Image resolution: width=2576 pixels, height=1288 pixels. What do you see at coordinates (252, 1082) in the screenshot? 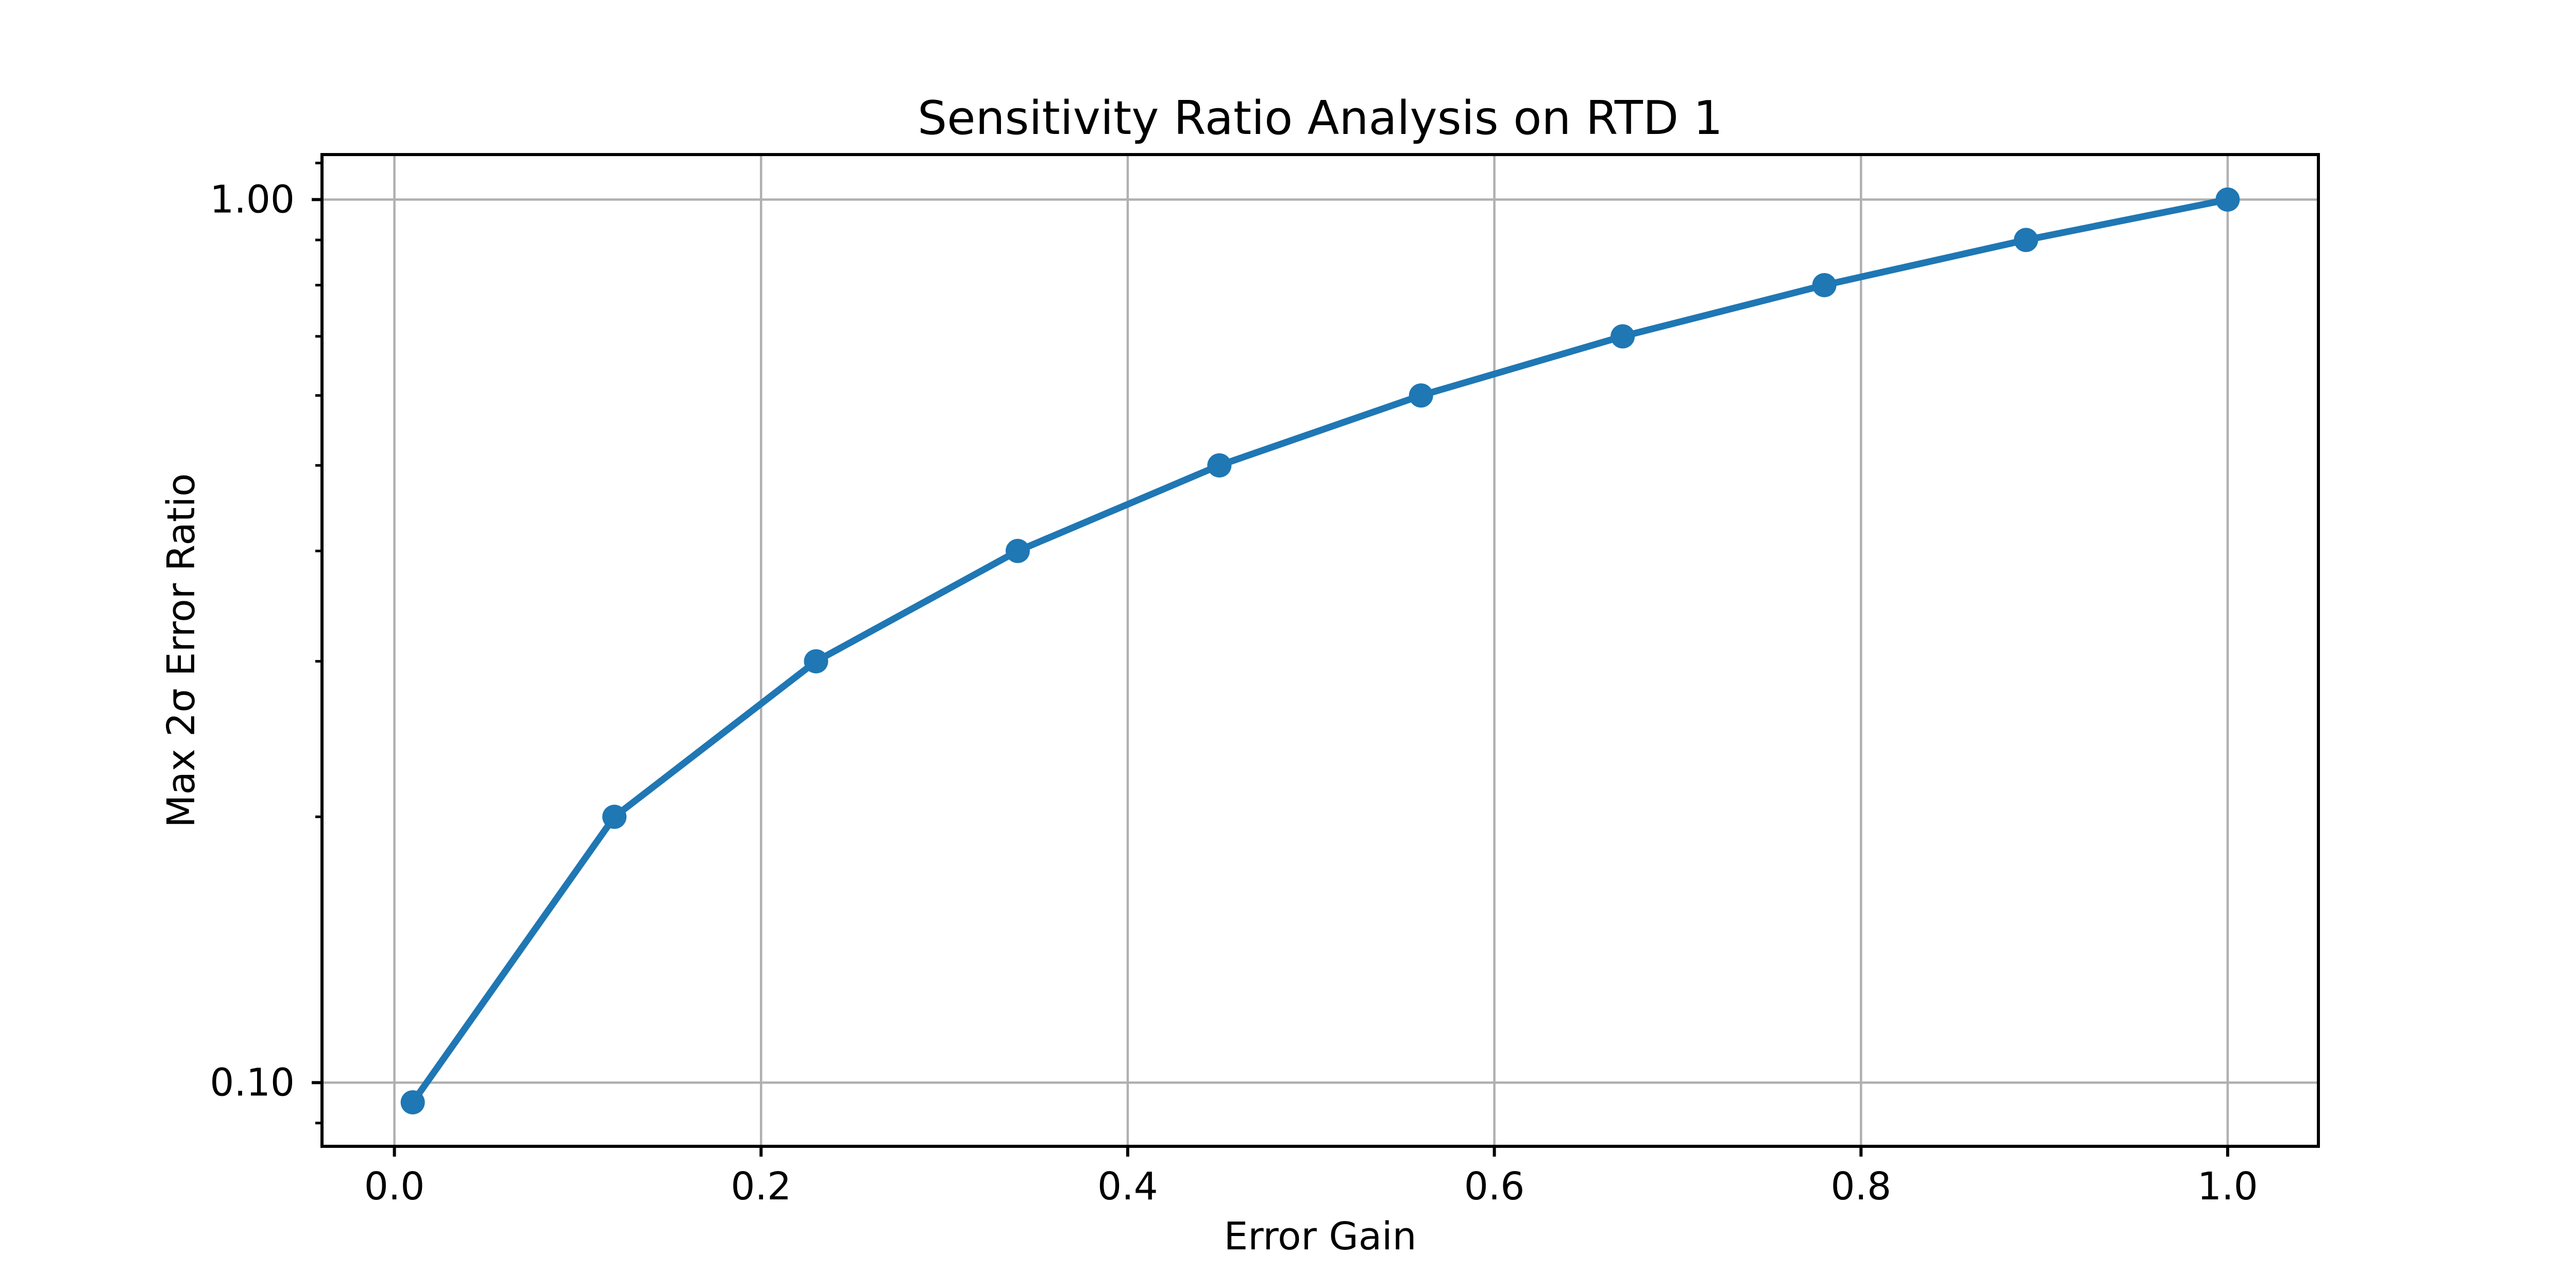
I see `y-tick-label: 0.10` at bounding box center [252, 1082].